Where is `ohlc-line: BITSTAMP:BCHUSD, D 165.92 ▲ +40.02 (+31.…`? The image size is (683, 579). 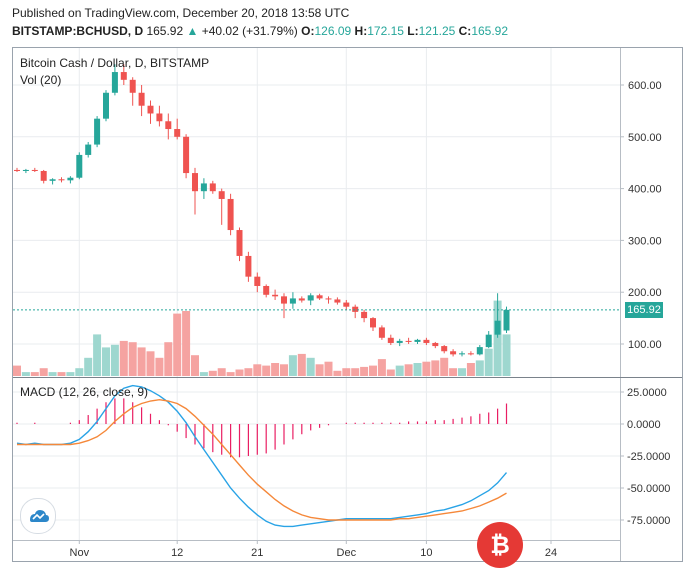
ohlc-line: BITSTAMP:BCHUSD, D 165.92 ▲ +40.02 (+31.… is located at coordinates (260, 31).